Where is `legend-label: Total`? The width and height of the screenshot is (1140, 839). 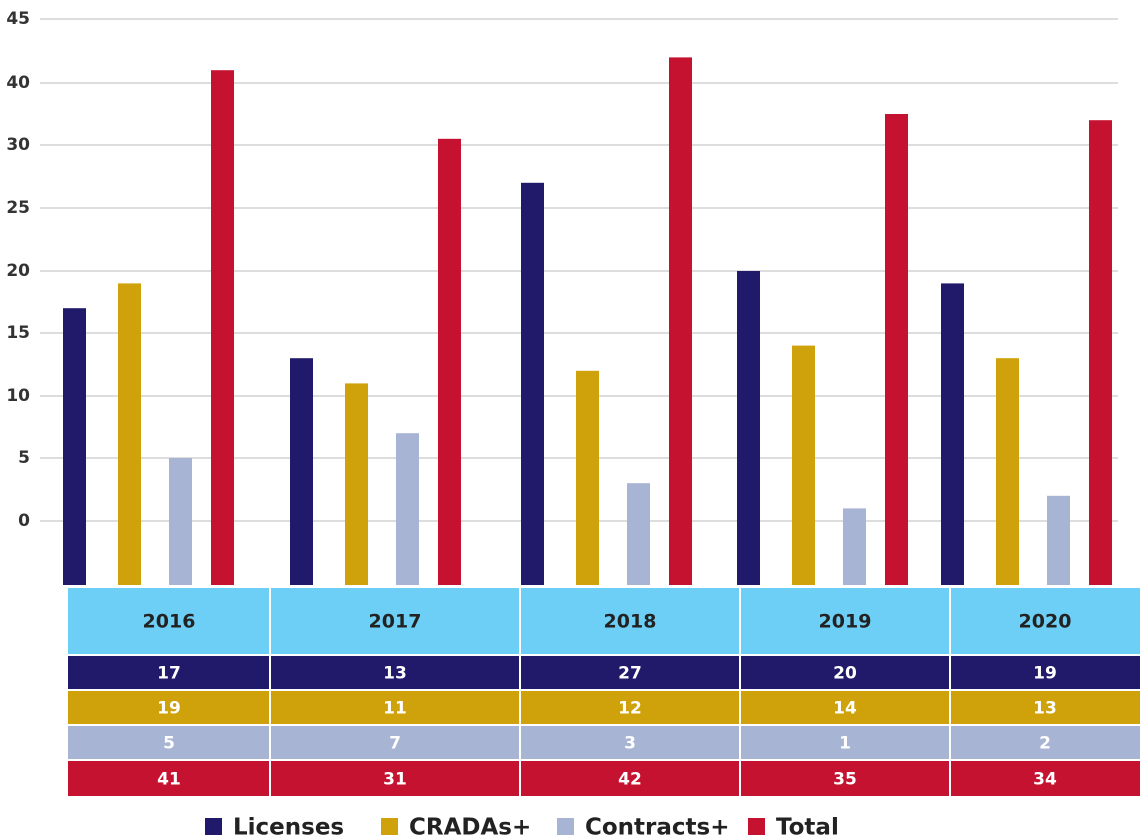 legend-label: Total is located at coordinates (807, 827).